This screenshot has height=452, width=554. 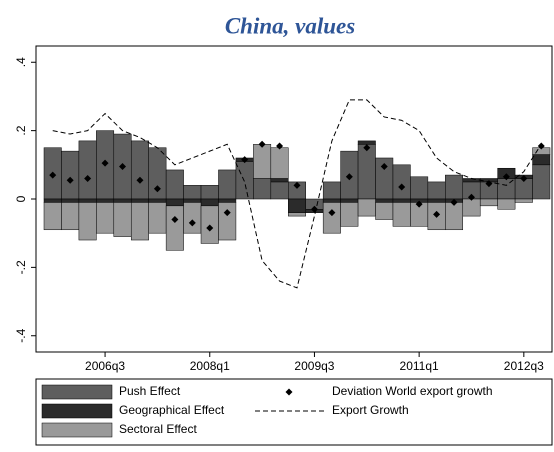 I want to click on x-tick-label: 2006q3, so click(x=105, y=366).